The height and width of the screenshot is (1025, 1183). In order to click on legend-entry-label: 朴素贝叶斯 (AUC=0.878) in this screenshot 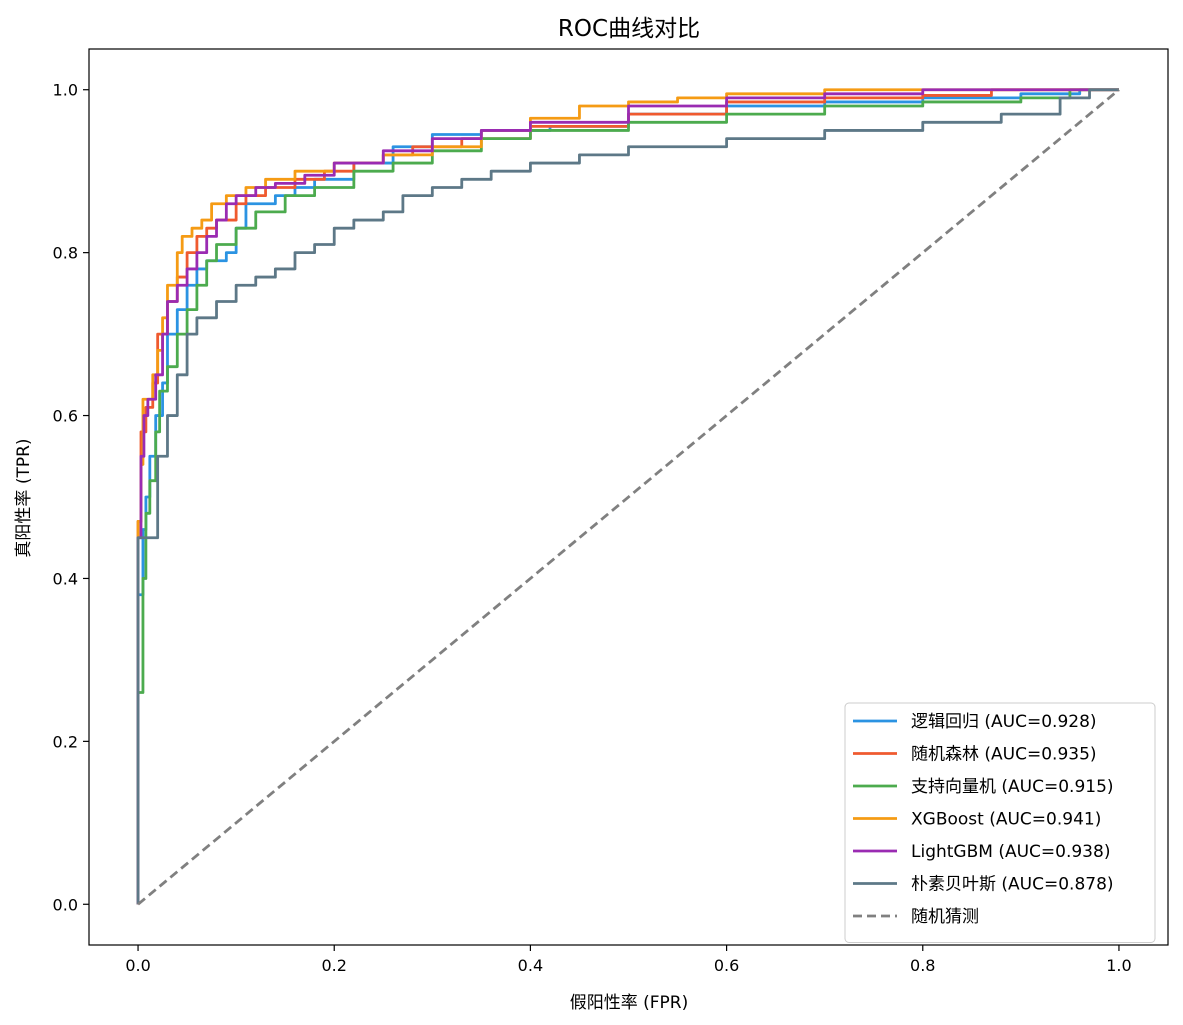, I will do `click(1012, 885)`.